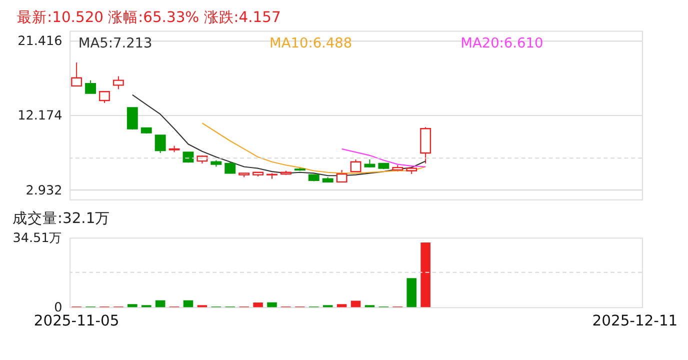 The image size is (688, 360). What do you see at coordinates (37, 238) in the screenshot?
I see `y-tick-label: 34.51万` at bounding box center [37, 238].